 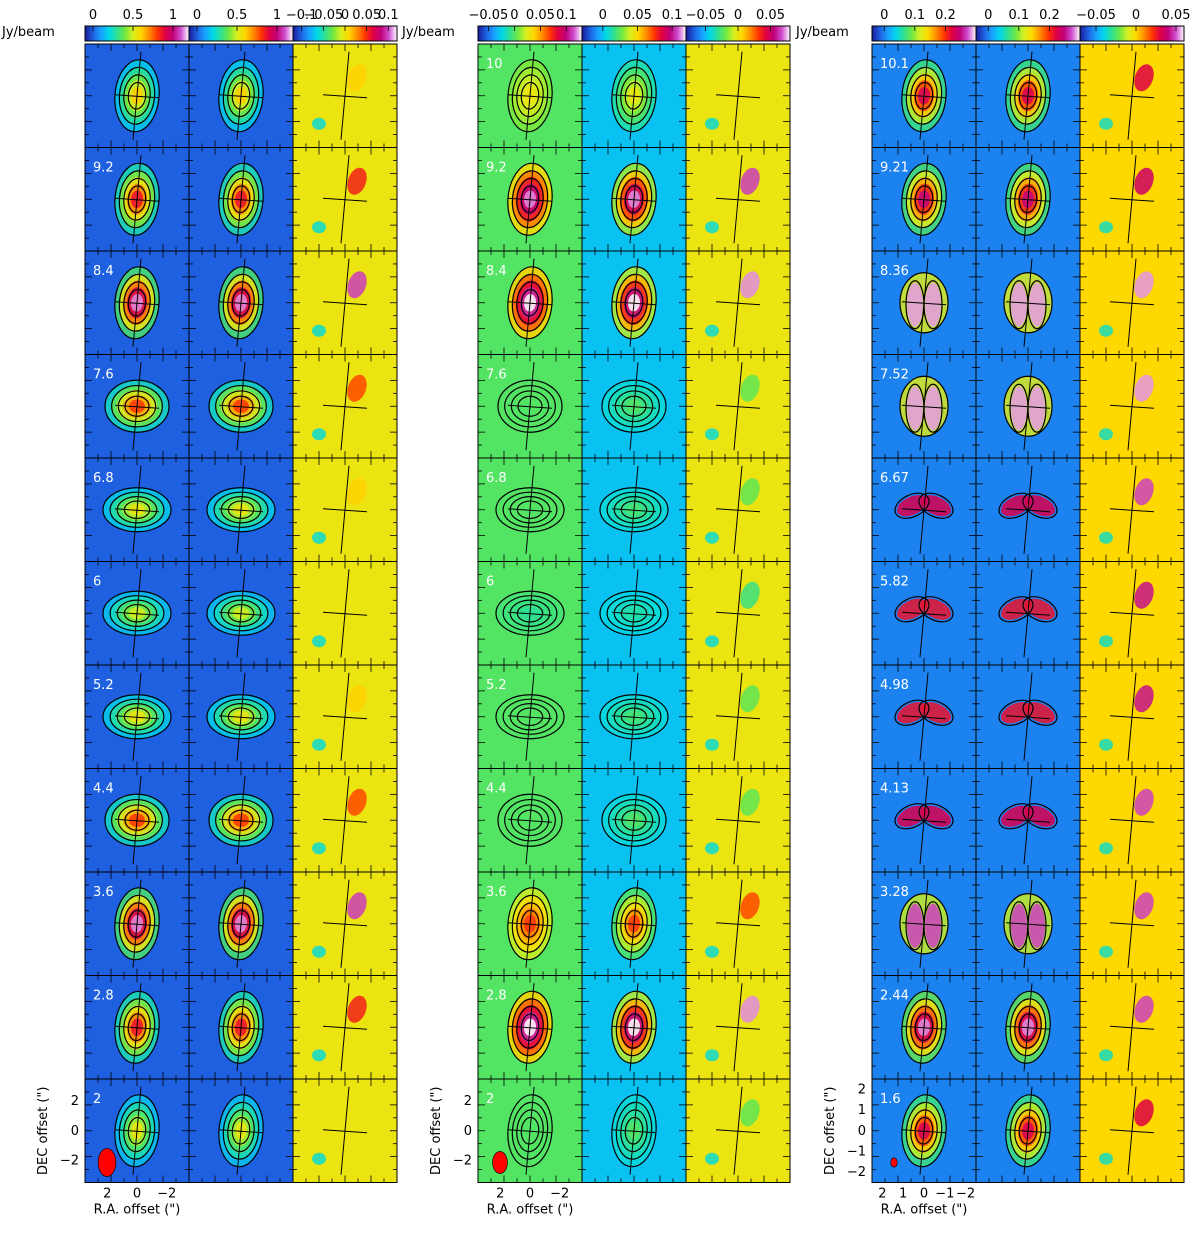 I want to click on channel-velocity-label: 6.8, so click(x=103, y=478).